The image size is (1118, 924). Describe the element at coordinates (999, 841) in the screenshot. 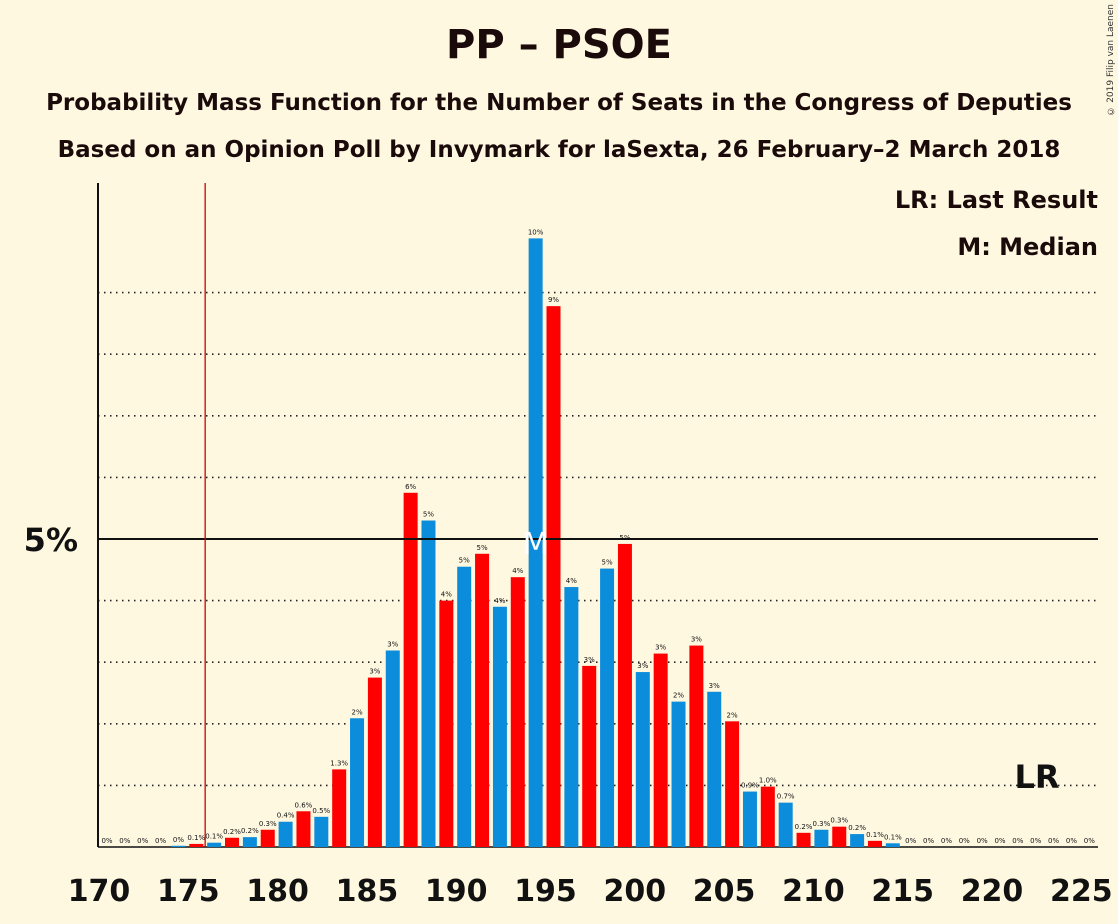

I see `bar-label-220: 0%` at that location.